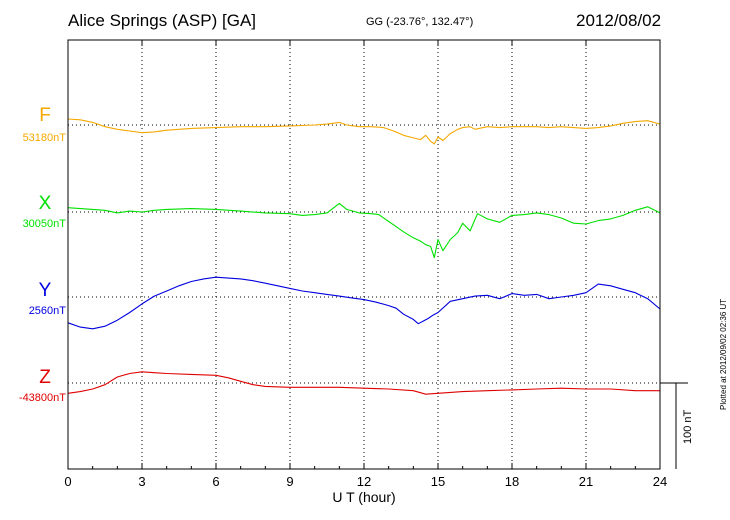 The width and height of the screenshot is (730, 520). Describe the element at coordinates (660, 481) in the screenshot. I see `x-tick-label: 24` at that location.